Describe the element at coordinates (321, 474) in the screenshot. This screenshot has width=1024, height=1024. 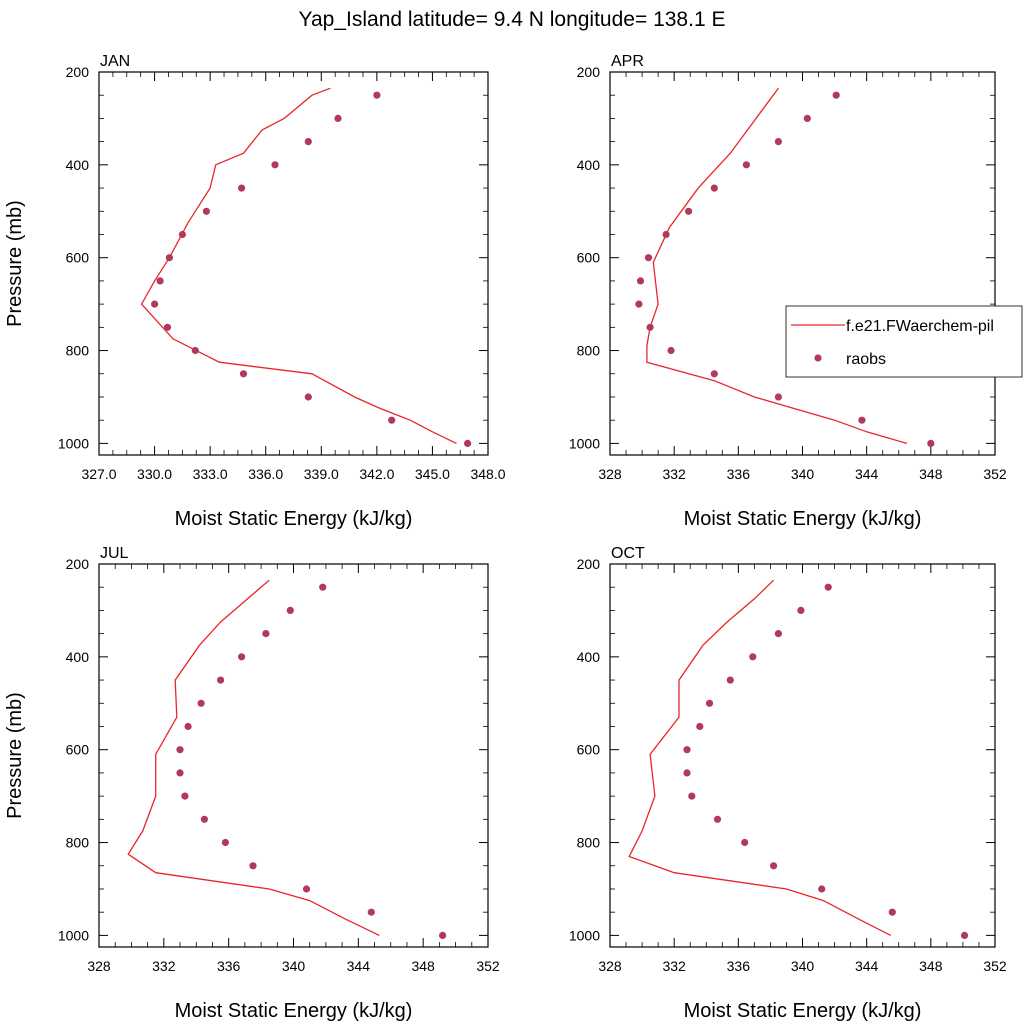
I see `x-tick-label: 339.0` at that location.